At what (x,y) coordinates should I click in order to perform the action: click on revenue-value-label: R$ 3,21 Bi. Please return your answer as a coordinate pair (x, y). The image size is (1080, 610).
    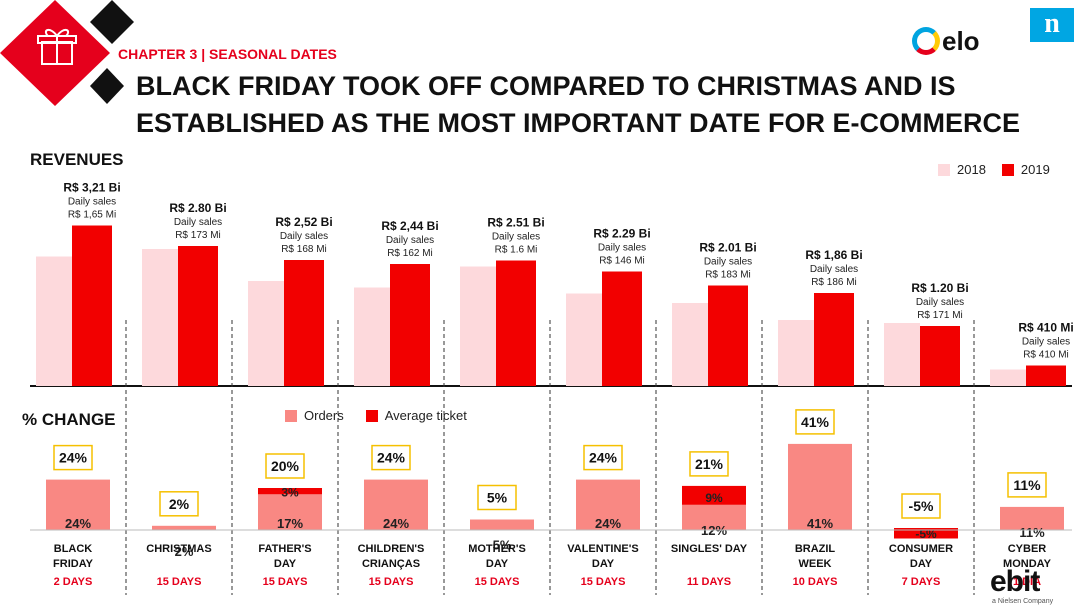
    Looking at the image, I should click on (91, 188).